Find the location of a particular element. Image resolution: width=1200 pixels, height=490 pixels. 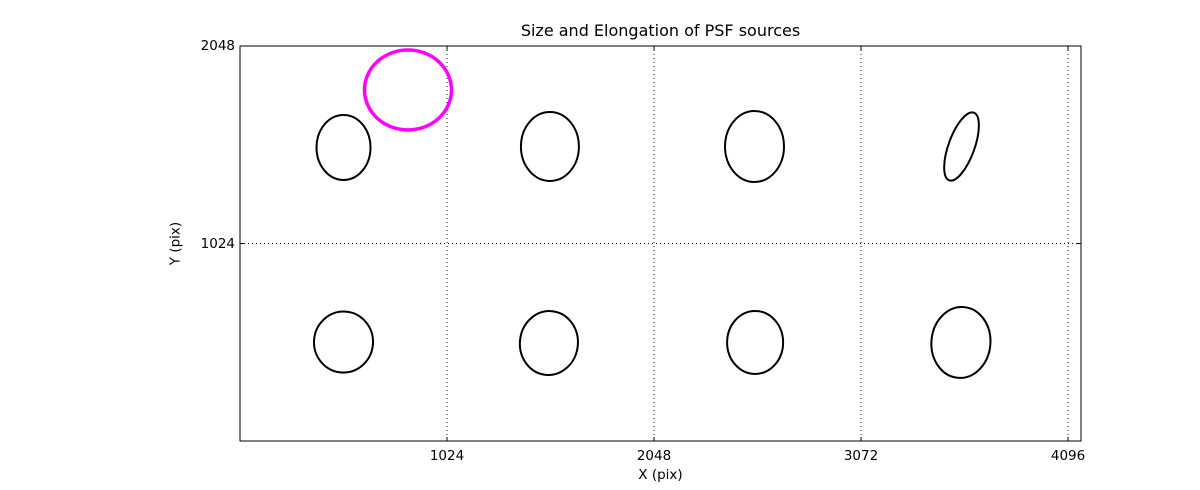

x-tick-label-4096: 4096 is located at coordinates (1068, 456).